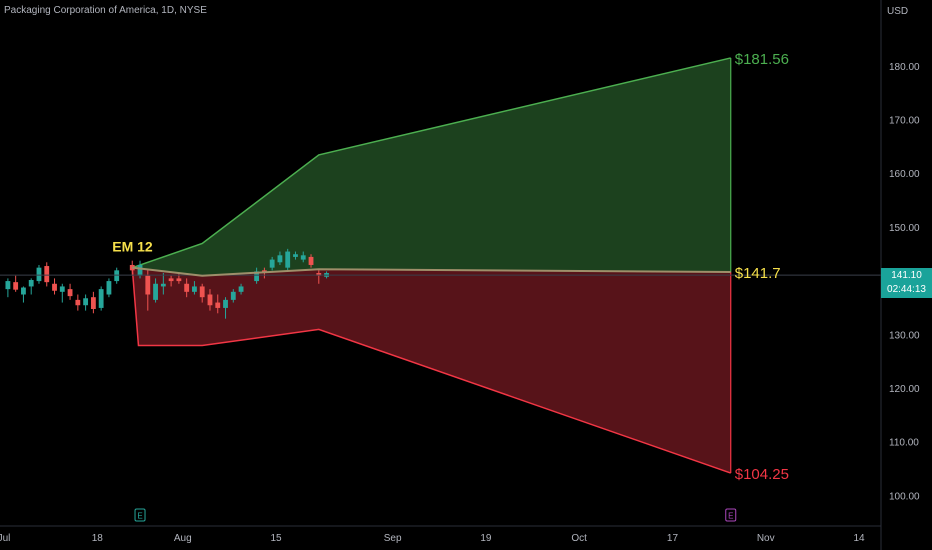  I want to click on y-tick-label: 100.00, so click(904, 496).